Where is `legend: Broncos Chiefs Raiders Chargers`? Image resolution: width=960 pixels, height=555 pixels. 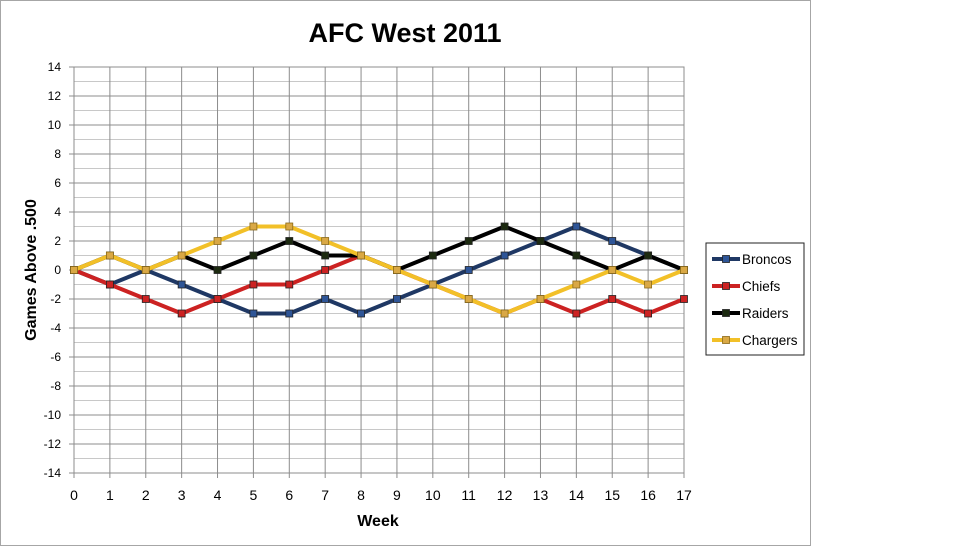 legend: Broncos Chiefs Raiders Chargers is located at coordinates (755, 299).